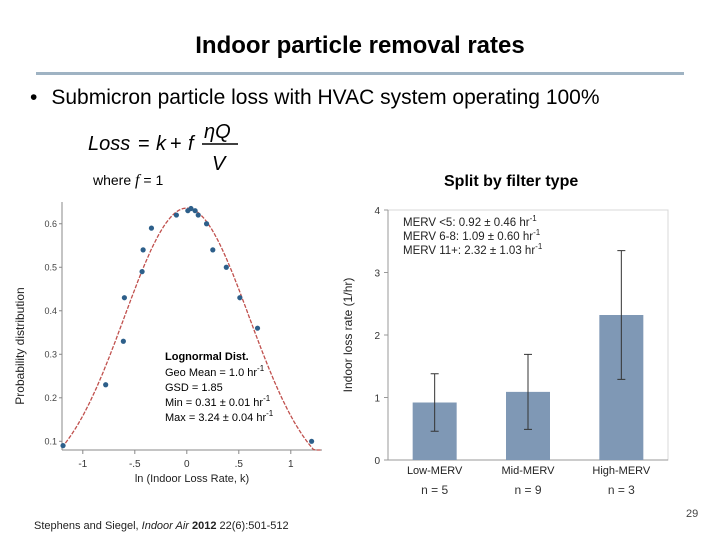 The width and height of the screenshot is (720, 540). I want to click on split-title: Split by filter type, so click(511, 181).